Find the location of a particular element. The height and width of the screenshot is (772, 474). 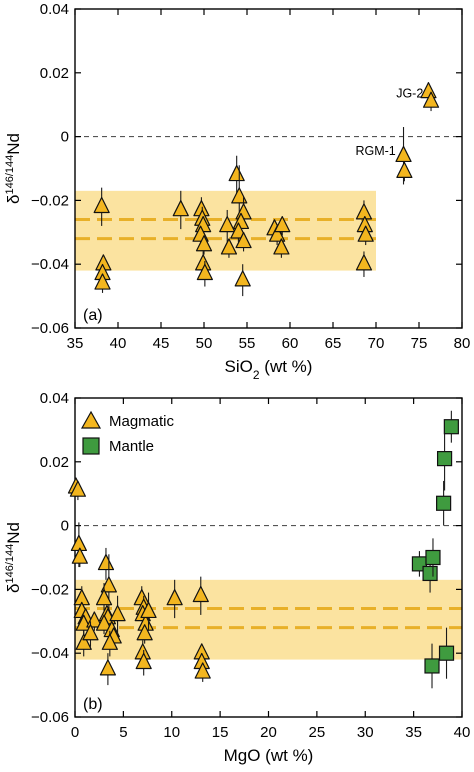

x-tick-label: 0 is located at coordinates (75, 732).